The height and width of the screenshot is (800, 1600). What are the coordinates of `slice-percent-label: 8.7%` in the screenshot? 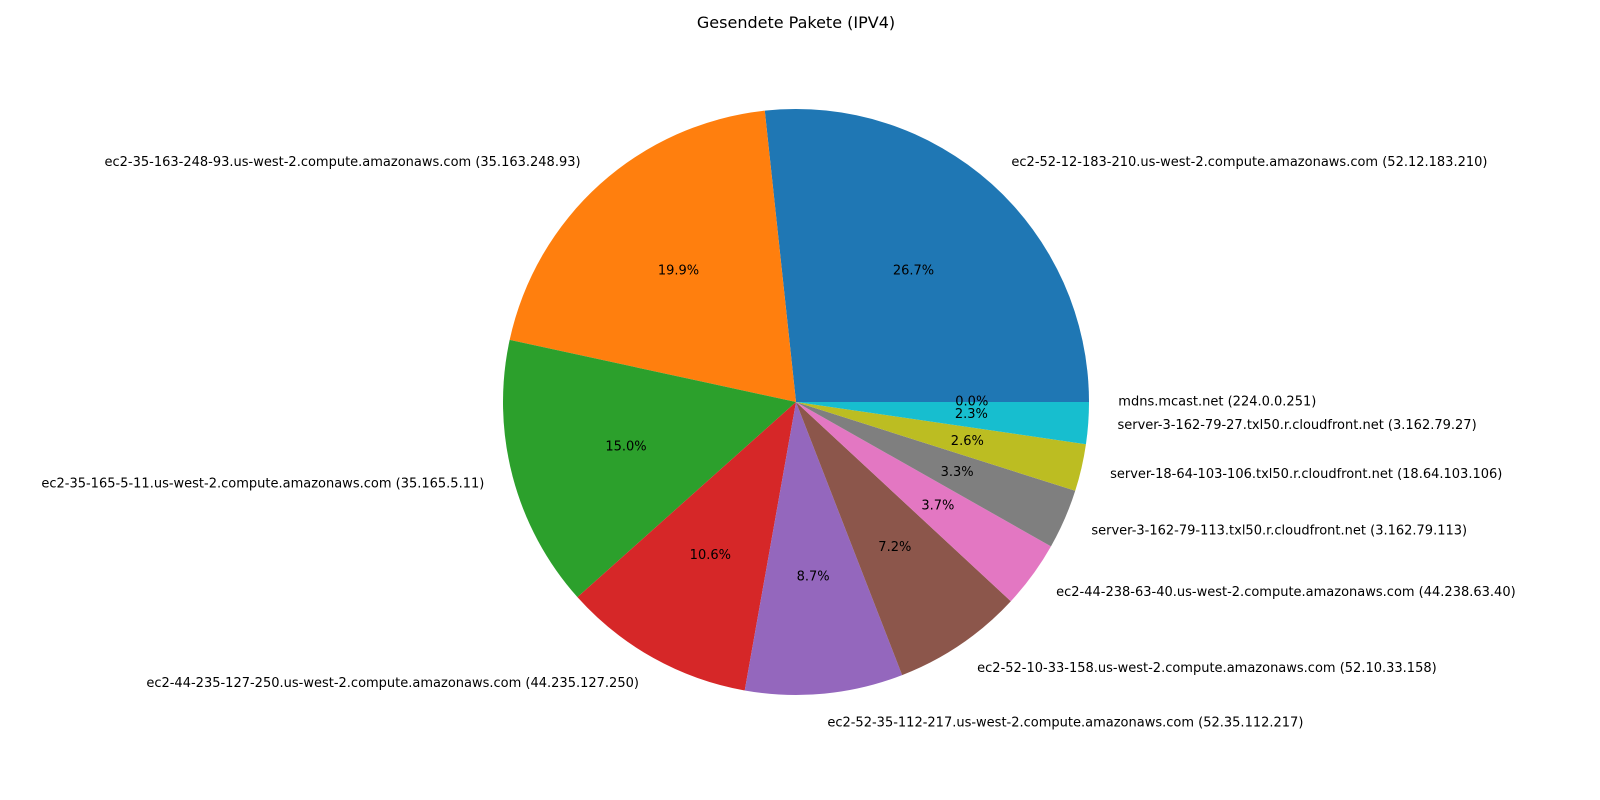 It's located at (813, 576).